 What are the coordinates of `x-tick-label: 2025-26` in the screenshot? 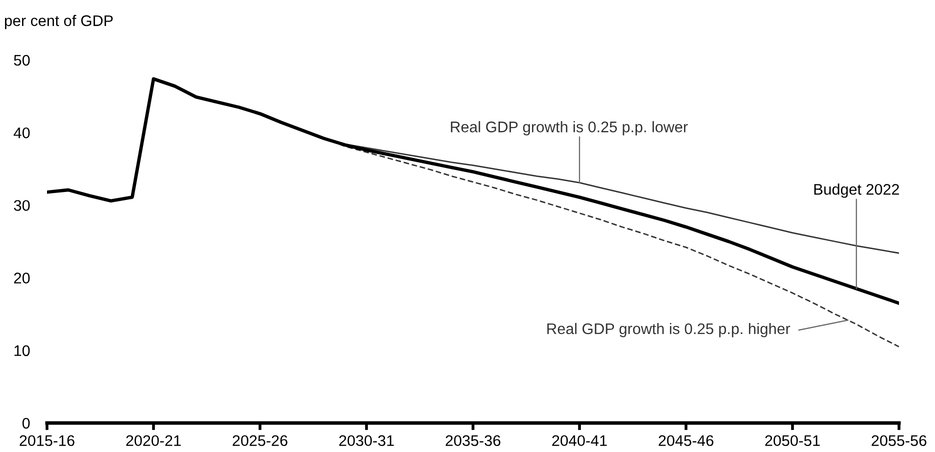 It's located at (260, 440).